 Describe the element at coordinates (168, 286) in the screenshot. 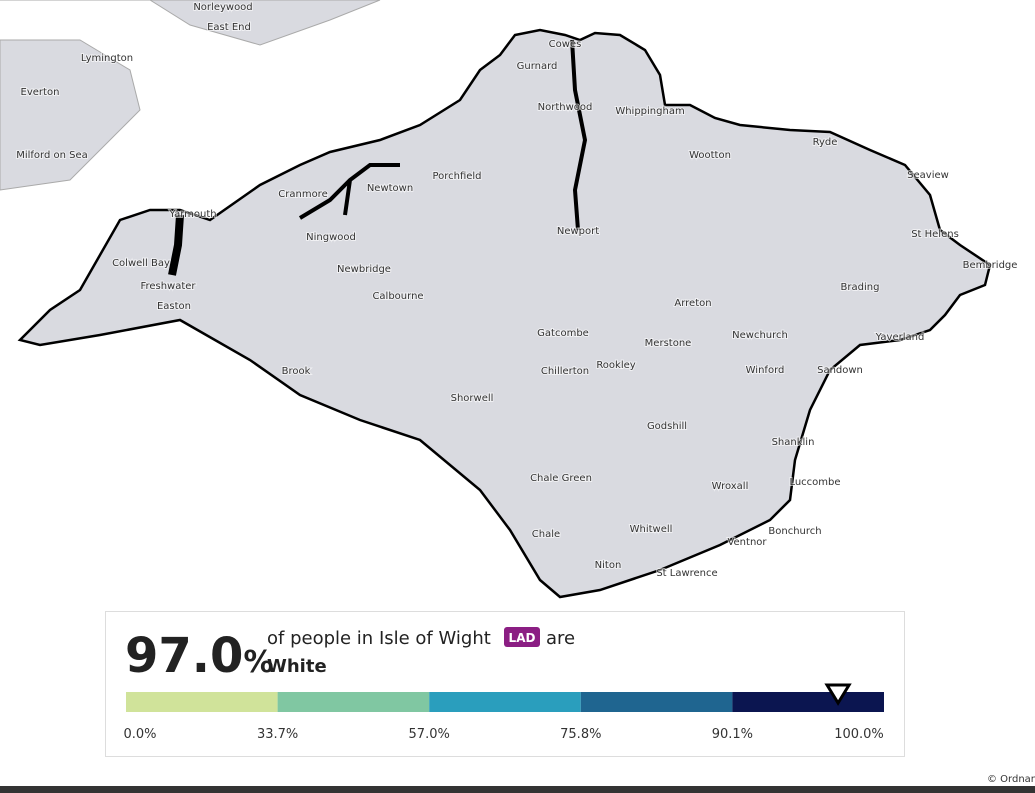

I see `place-label: Freshwater` at that location.